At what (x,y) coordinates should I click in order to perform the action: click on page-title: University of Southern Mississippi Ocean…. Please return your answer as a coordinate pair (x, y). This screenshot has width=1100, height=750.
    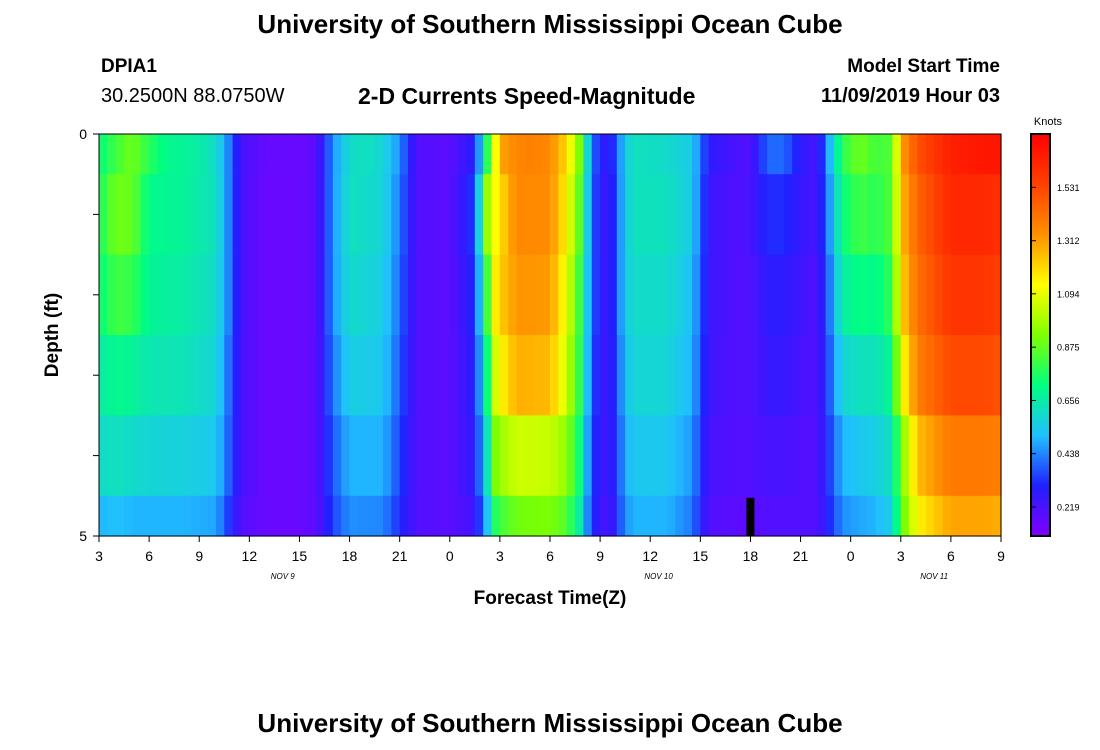
    Looking at the image, I should click on (550, 24).